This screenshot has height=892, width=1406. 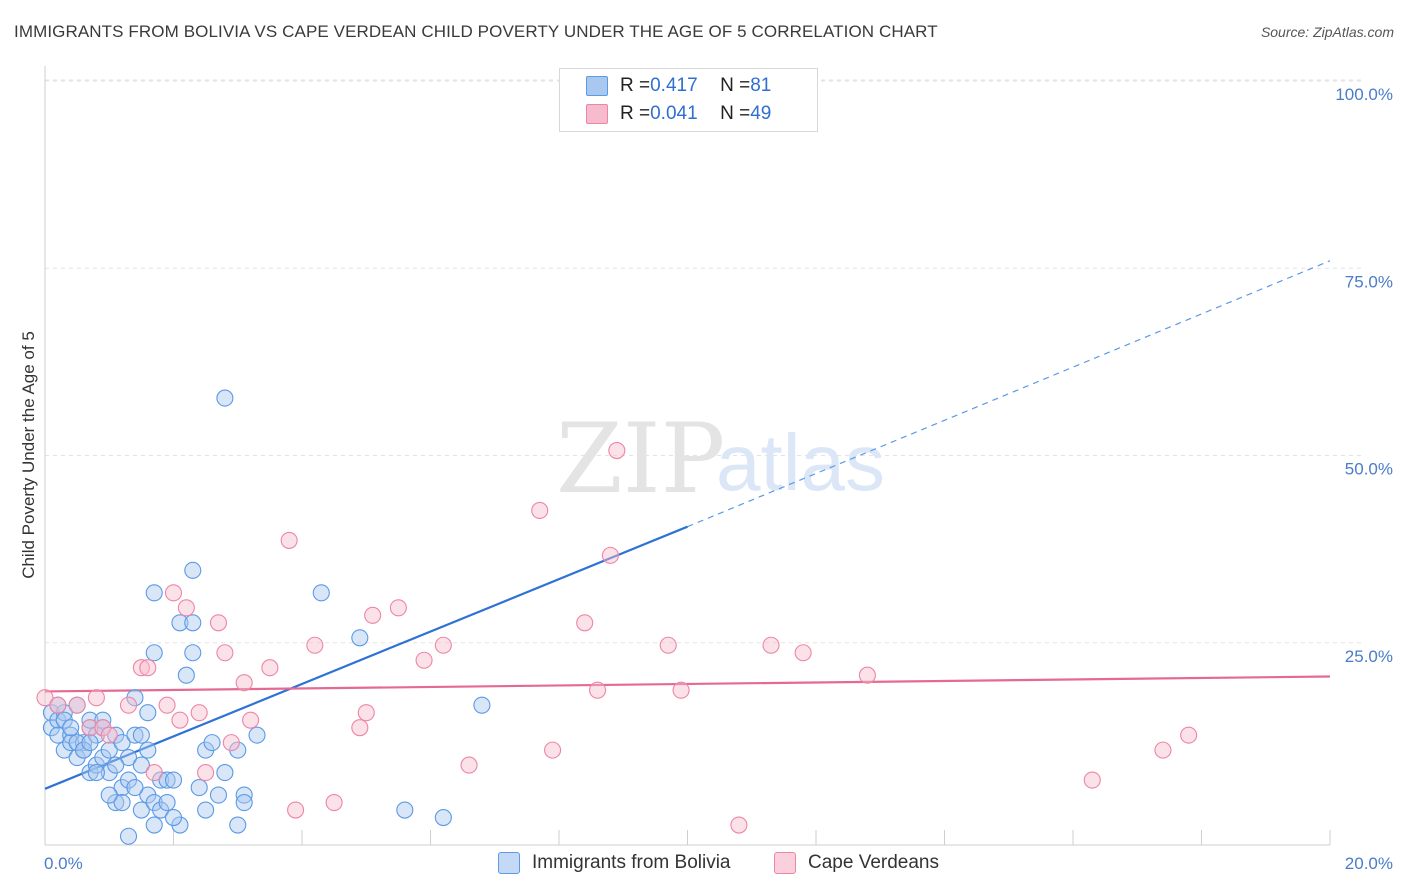 What do you see at coordinates (800, 462) in the screenshot?
I see `watermark-atlas: atlas` at bounding box center [800, 462].